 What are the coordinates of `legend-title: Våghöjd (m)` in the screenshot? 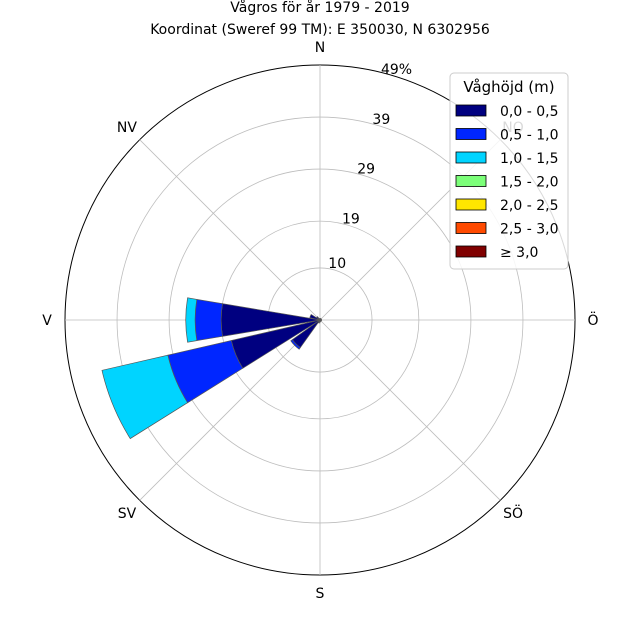 It's located at (508, 87).